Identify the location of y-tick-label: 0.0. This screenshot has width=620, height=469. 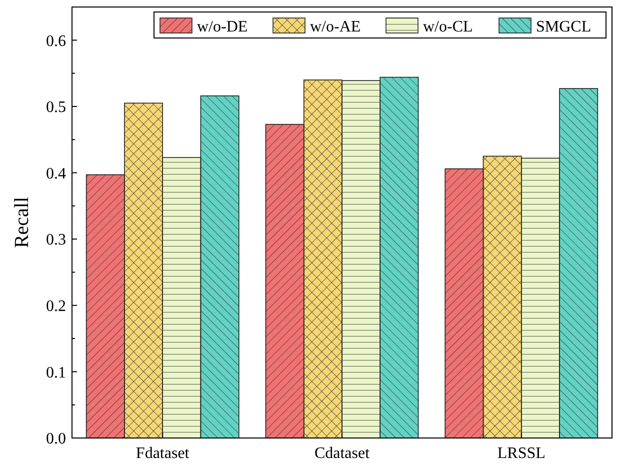
(56, 439).